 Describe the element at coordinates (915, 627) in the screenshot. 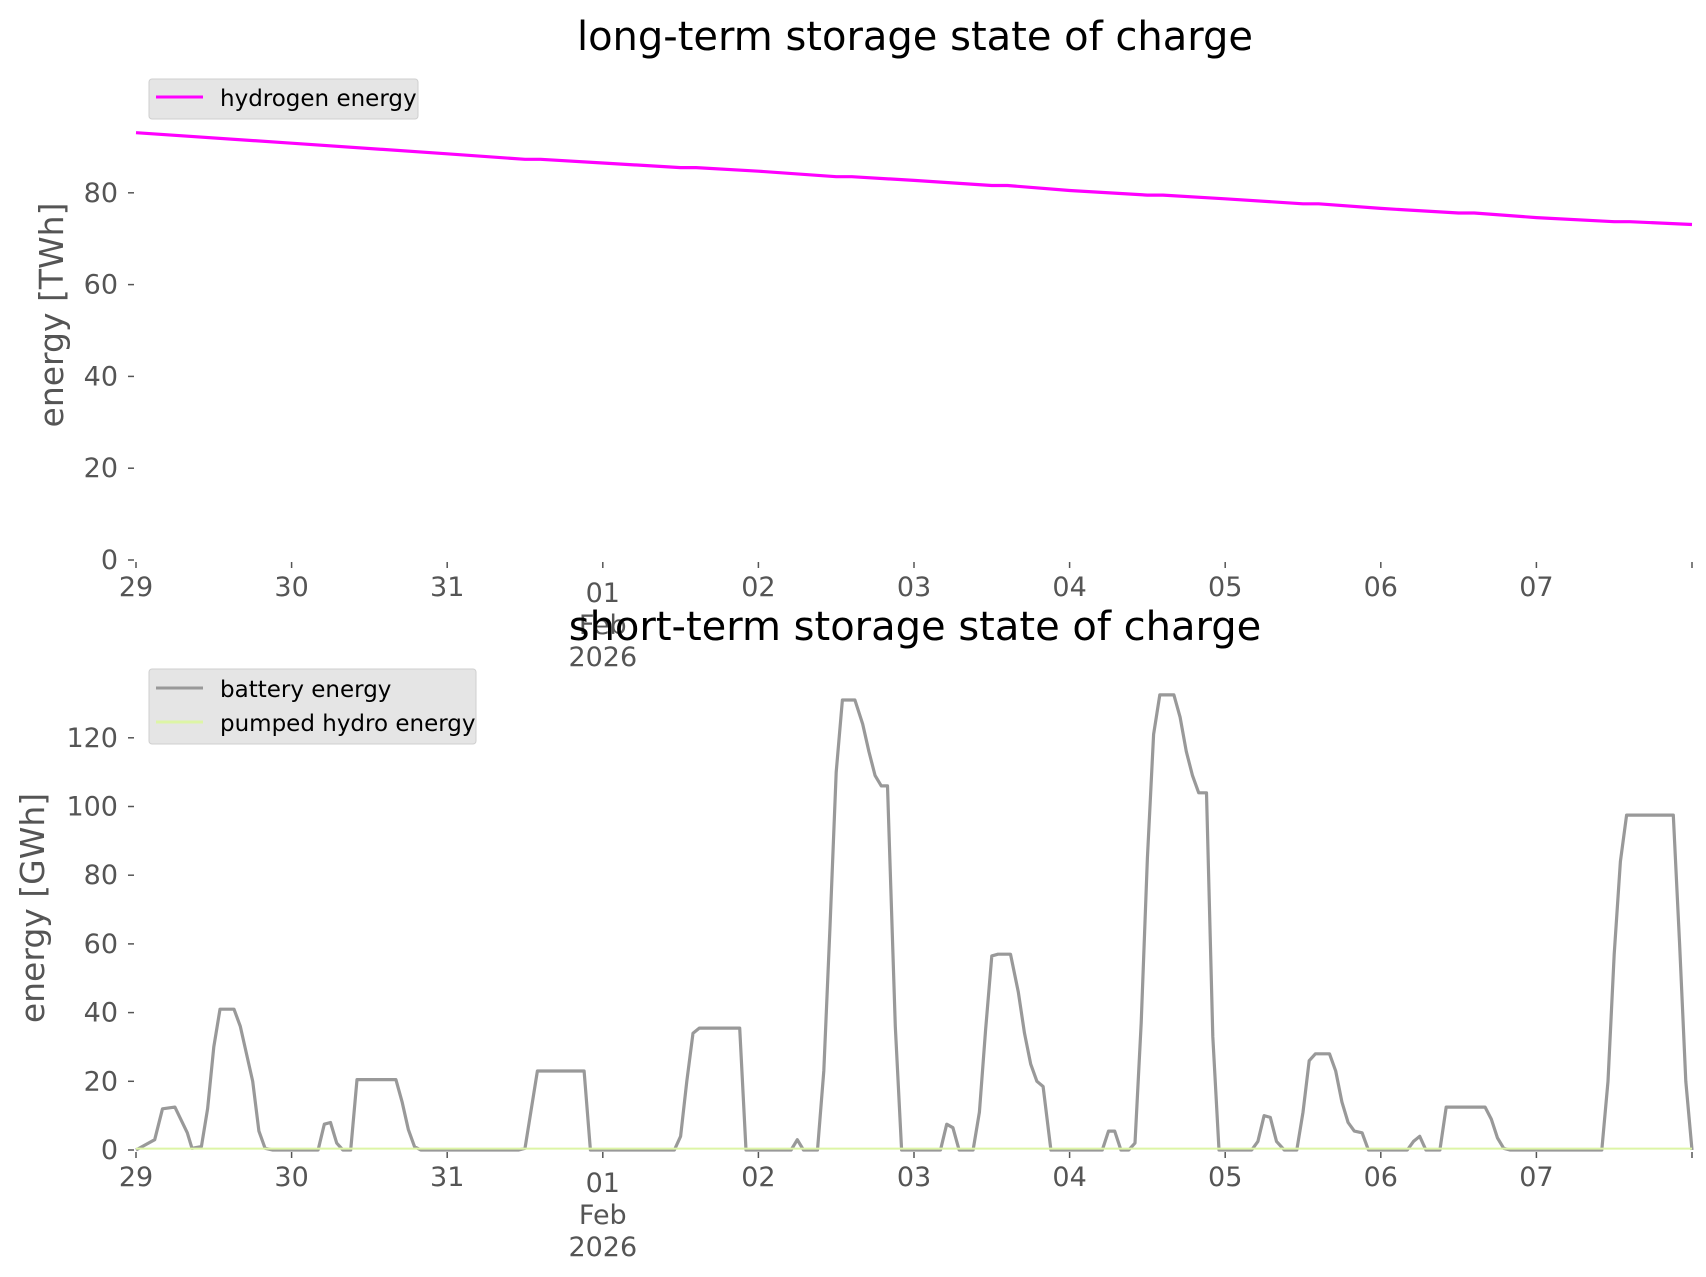

I see `chart-title: short-term storage state of charge` at that location.